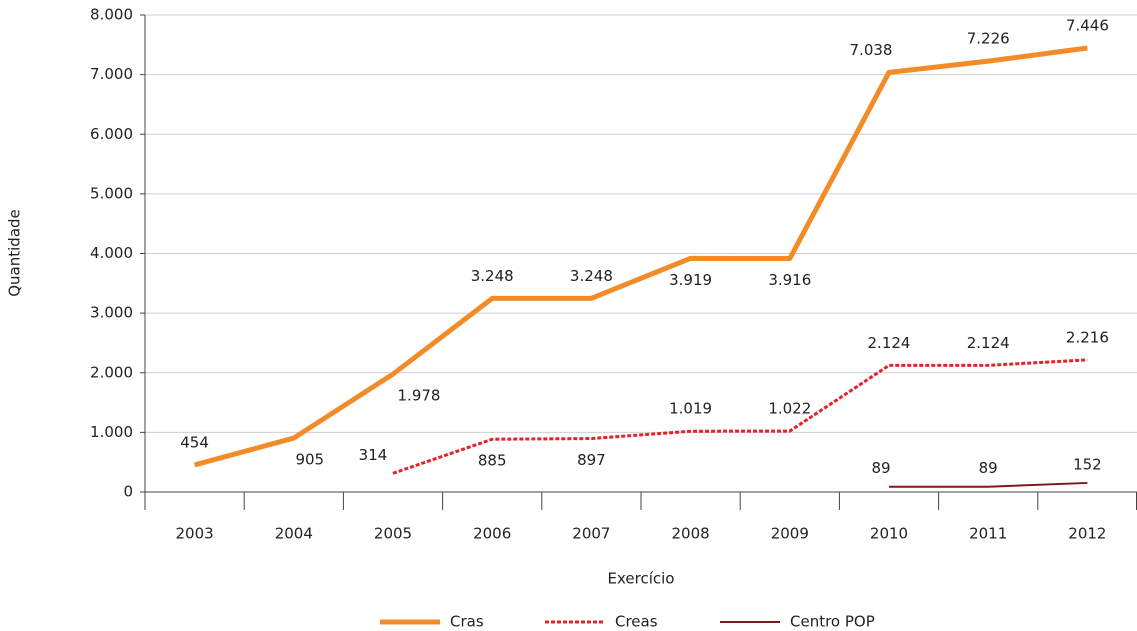 This screenshot has height=631, width=1137. What do you see at coordinates (988, 39) in the screenshot?
I see `data-label: 7.226` at bounding box center [988, 39].